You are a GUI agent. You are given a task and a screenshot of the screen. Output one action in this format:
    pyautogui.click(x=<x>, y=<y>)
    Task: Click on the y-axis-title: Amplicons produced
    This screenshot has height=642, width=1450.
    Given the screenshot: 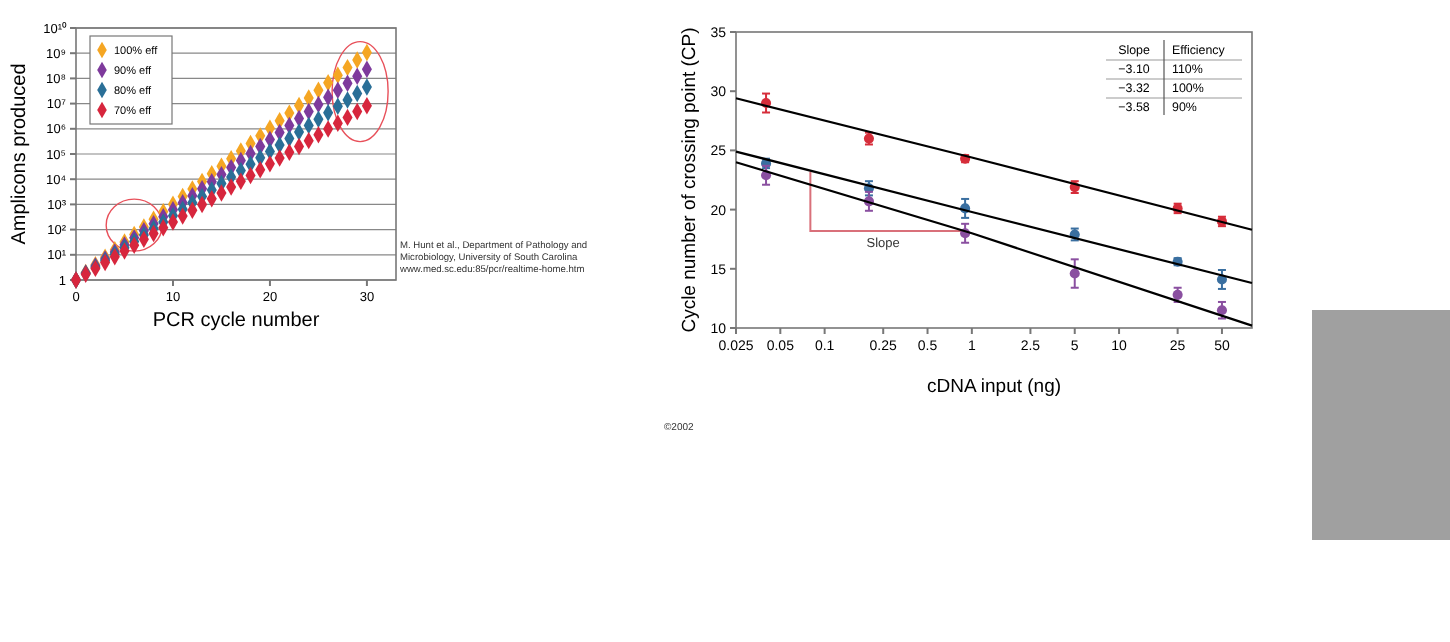 What is the action you would take?
    pyautogui.click(x=20, y=154)
    